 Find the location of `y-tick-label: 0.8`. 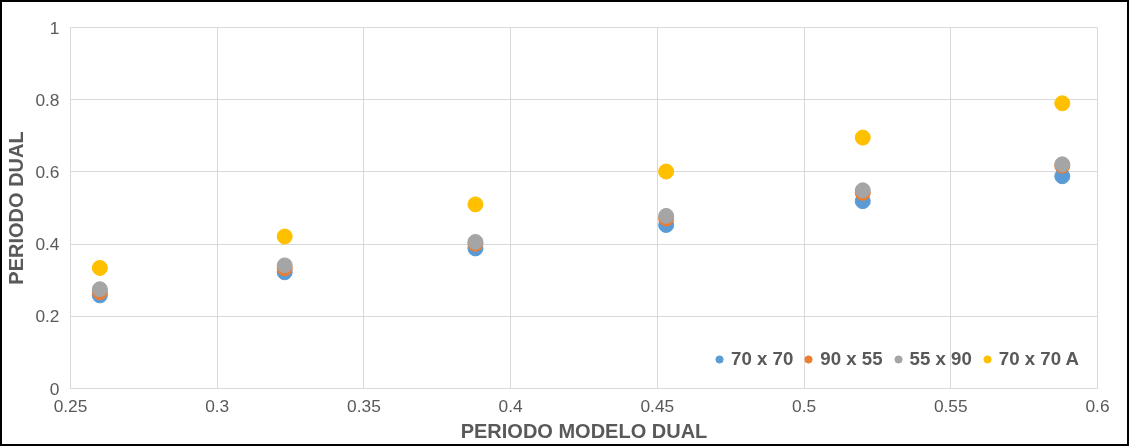

y-tick-label: 0.8 is located at coordinates (47, 99).